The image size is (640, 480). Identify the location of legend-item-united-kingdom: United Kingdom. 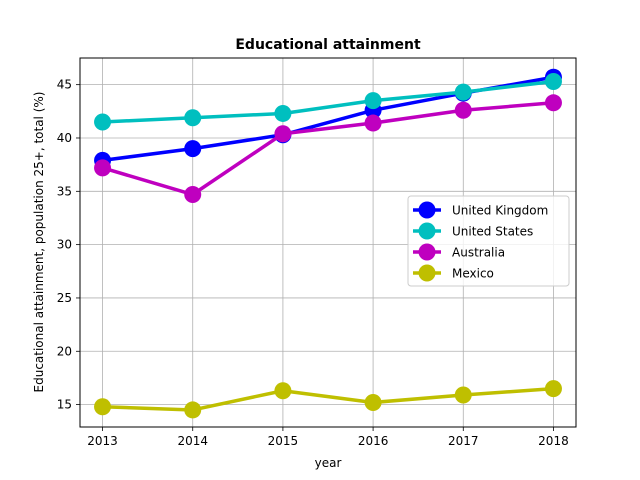
(480, 210).